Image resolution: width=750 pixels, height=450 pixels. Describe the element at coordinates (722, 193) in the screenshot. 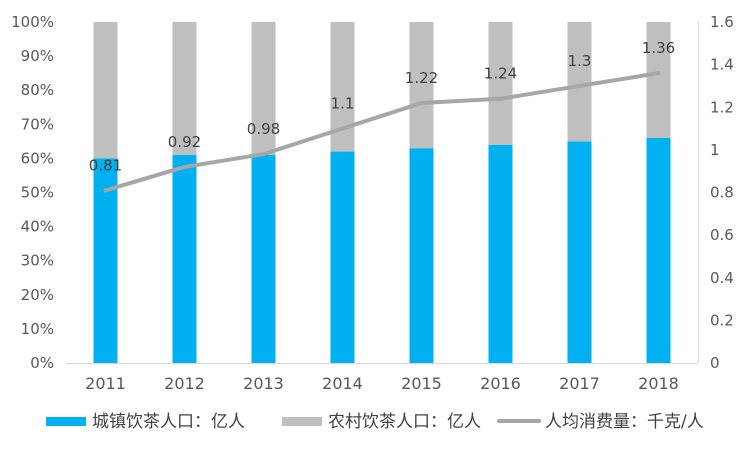

I see `y-right-tick-label: 0.8` at that location.